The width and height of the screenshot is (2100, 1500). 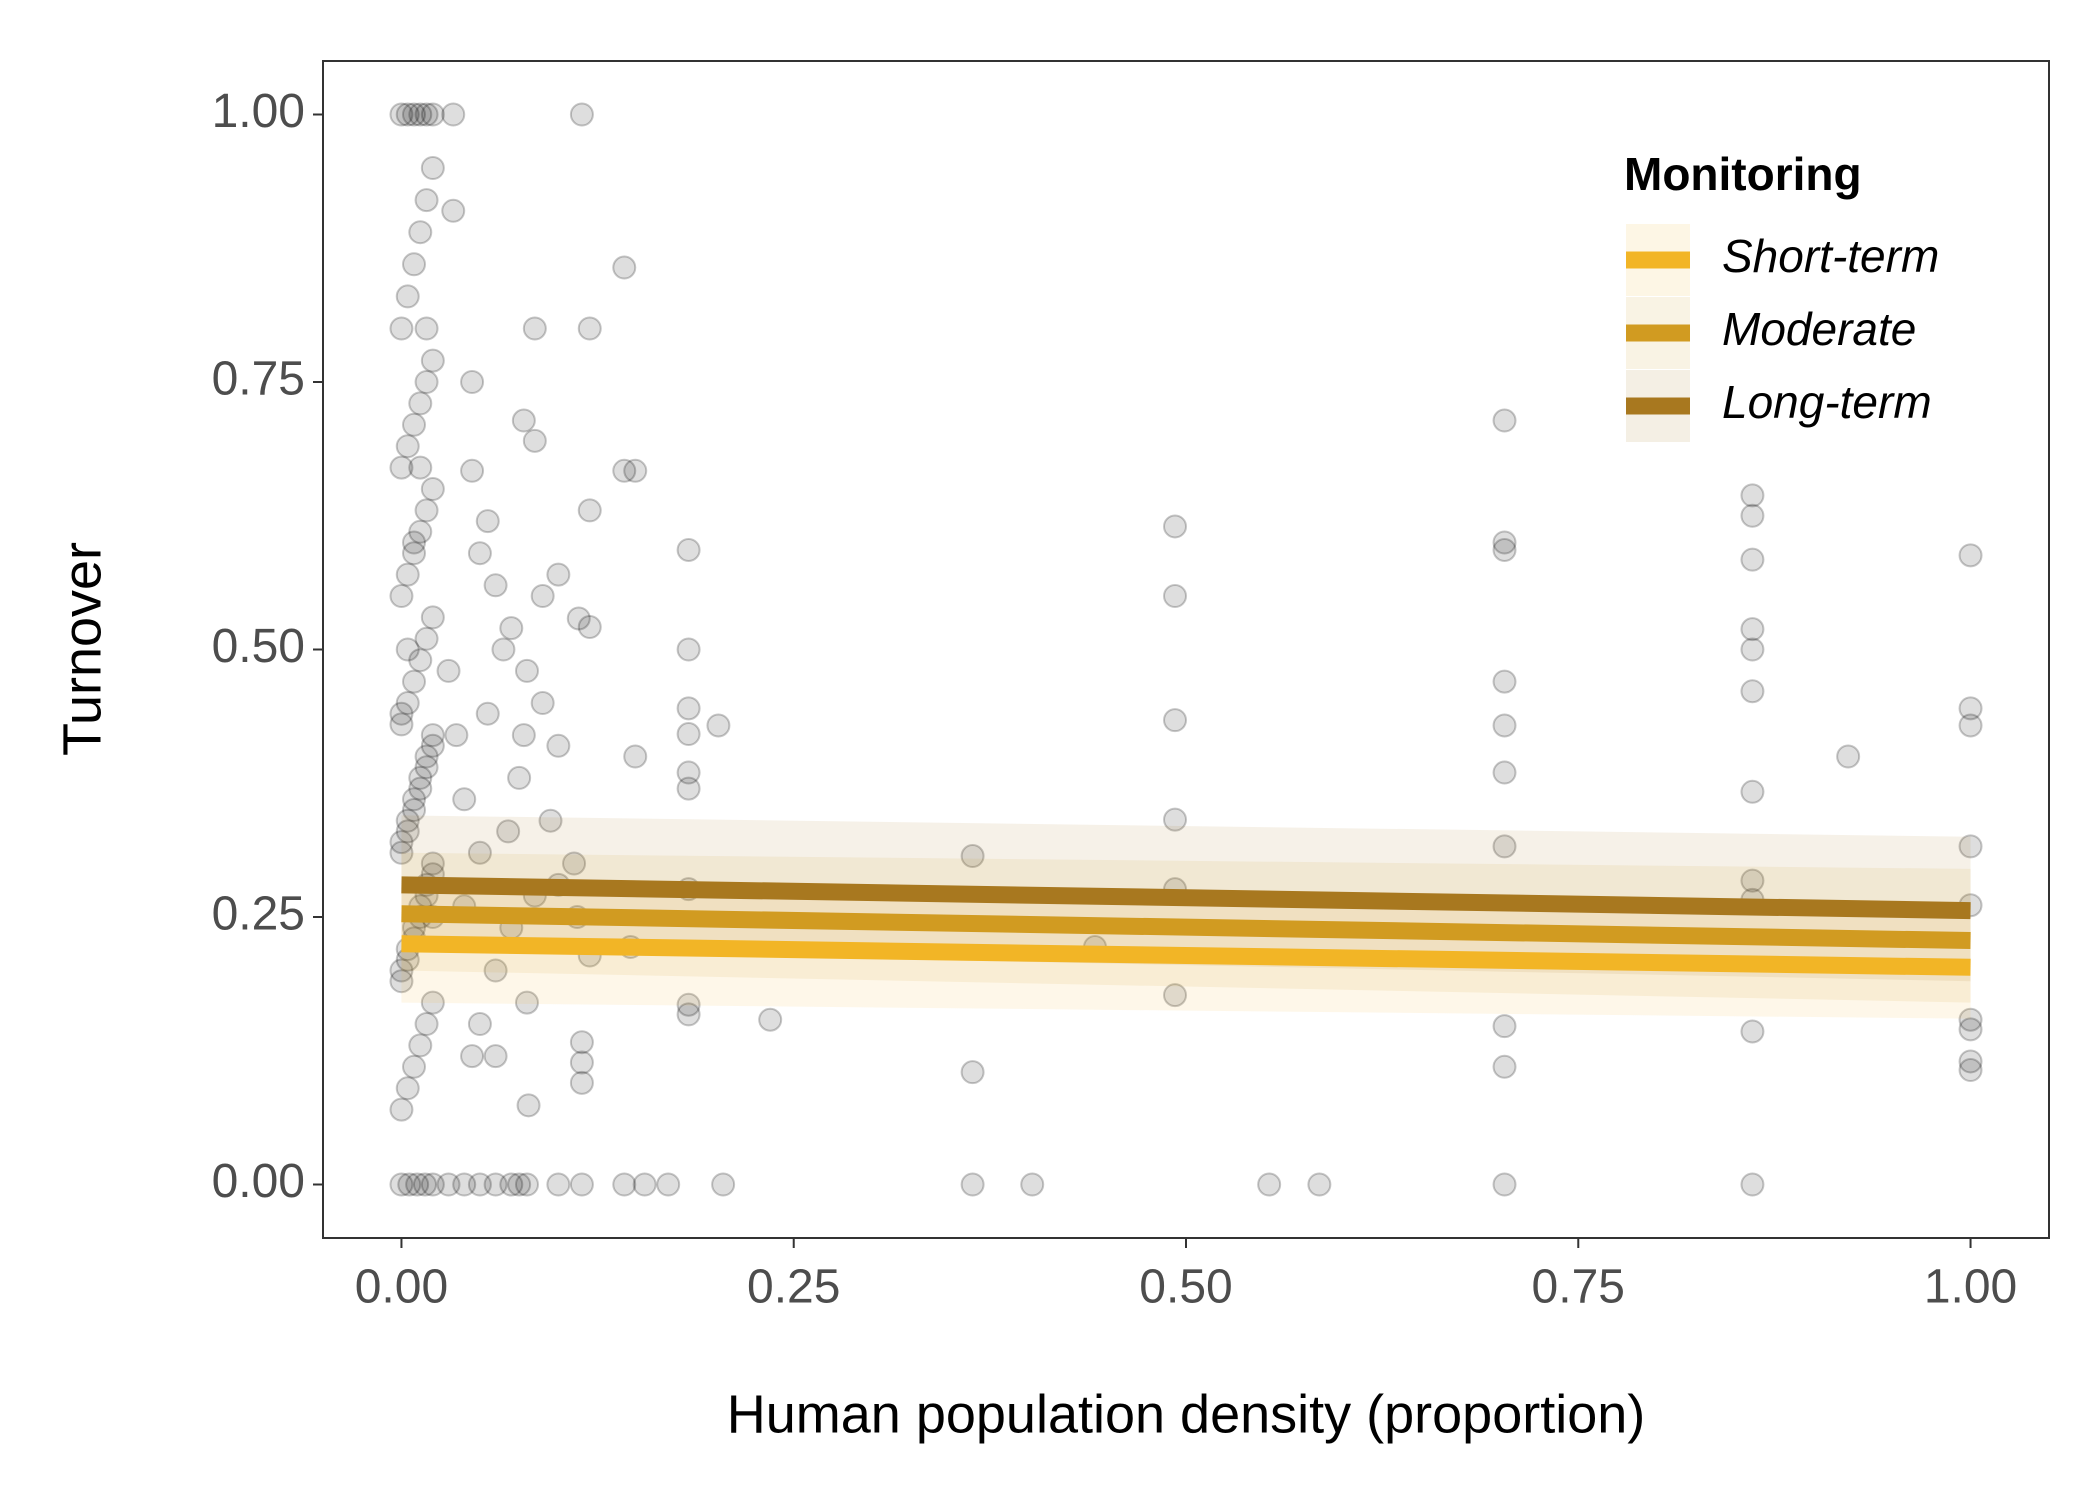 What do you see at coordinates (258, 379) in the screenshot?
I see `y-tick-label: 0.75` at bounding box center [258, 379].